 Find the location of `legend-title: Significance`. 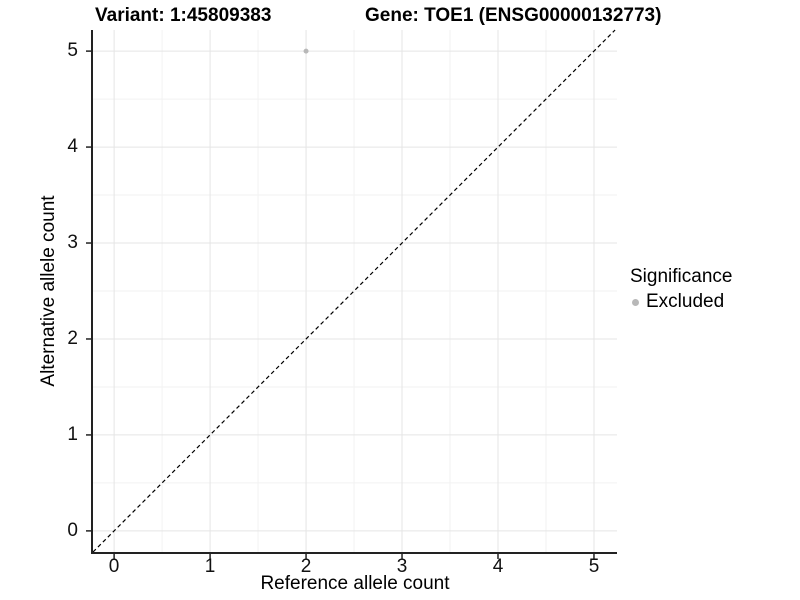

legend-title: Significance is located at coordinates (681, 276).